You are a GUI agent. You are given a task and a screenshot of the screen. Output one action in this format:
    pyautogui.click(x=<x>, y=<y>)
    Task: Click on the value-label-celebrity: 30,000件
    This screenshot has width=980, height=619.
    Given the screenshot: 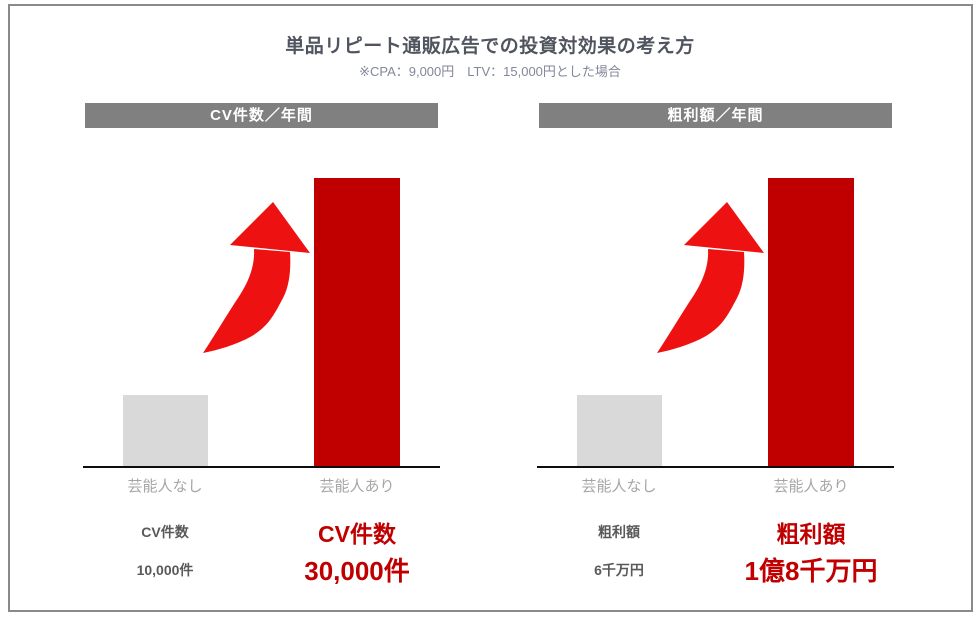 What is the action you would take?
    pyautogui.click(x=357, y=571)
    